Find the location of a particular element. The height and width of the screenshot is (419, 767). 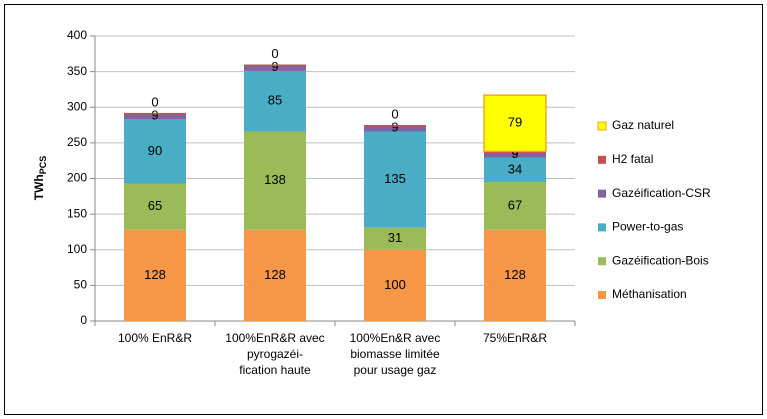

value-label: 31 is located at coordinates (395, 237).